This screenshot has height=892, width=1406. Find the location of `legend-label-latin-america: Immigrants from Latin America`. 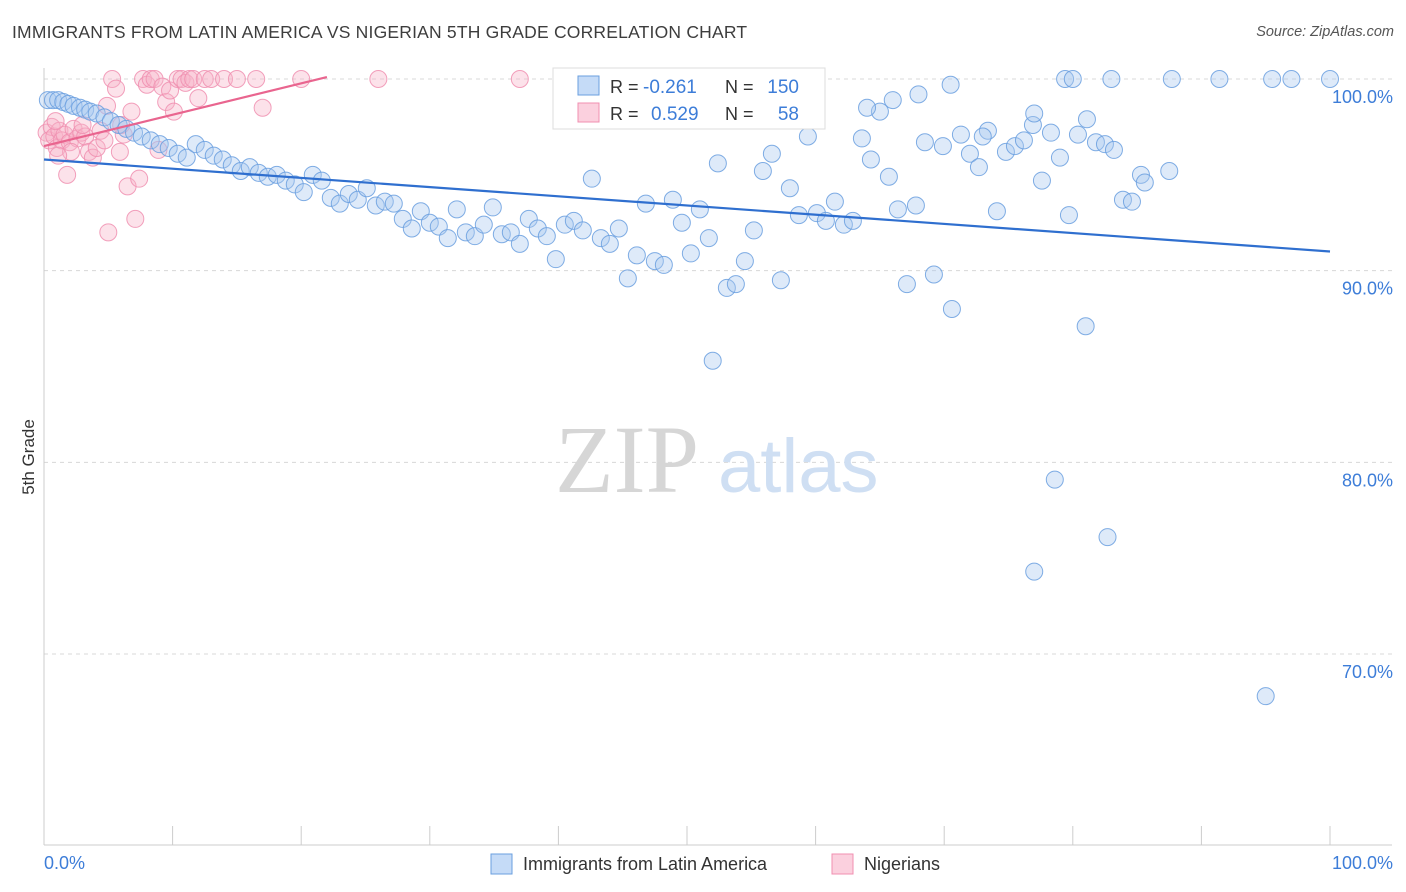

legend-label-latin-america: Immigrants from Latin America is located at coordinates (645, 864).